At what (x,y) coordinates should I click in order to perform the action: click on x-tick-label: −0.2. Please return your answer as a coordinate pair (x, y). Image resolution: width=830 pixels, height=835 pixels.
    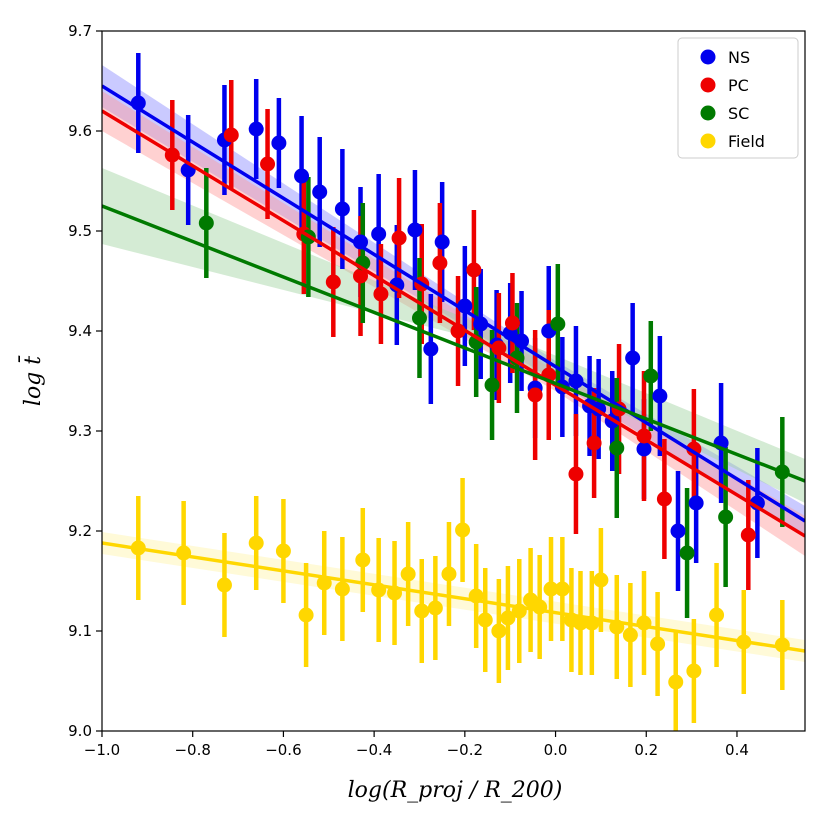
    Looking at the image, I should click on (465, 750).